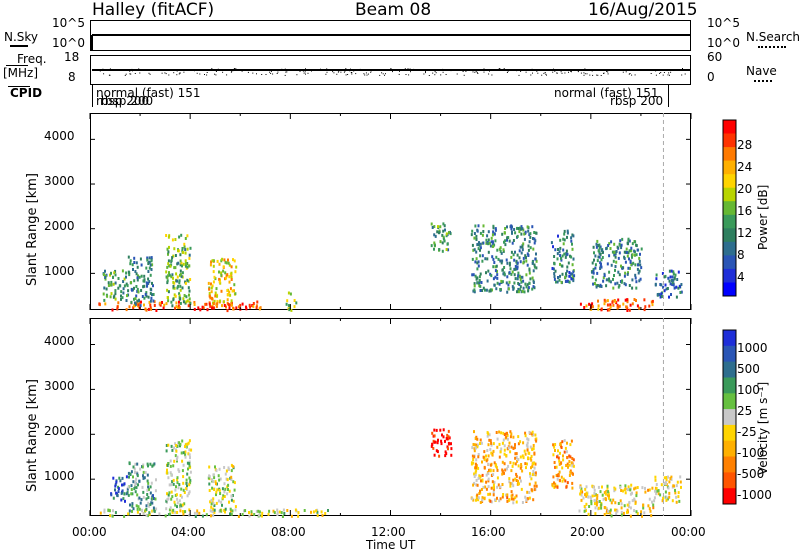  What do you see at coordinates (729, 208) in the screenshot?
I see `power-colorbar-outline` at bounding box center [729, 208].